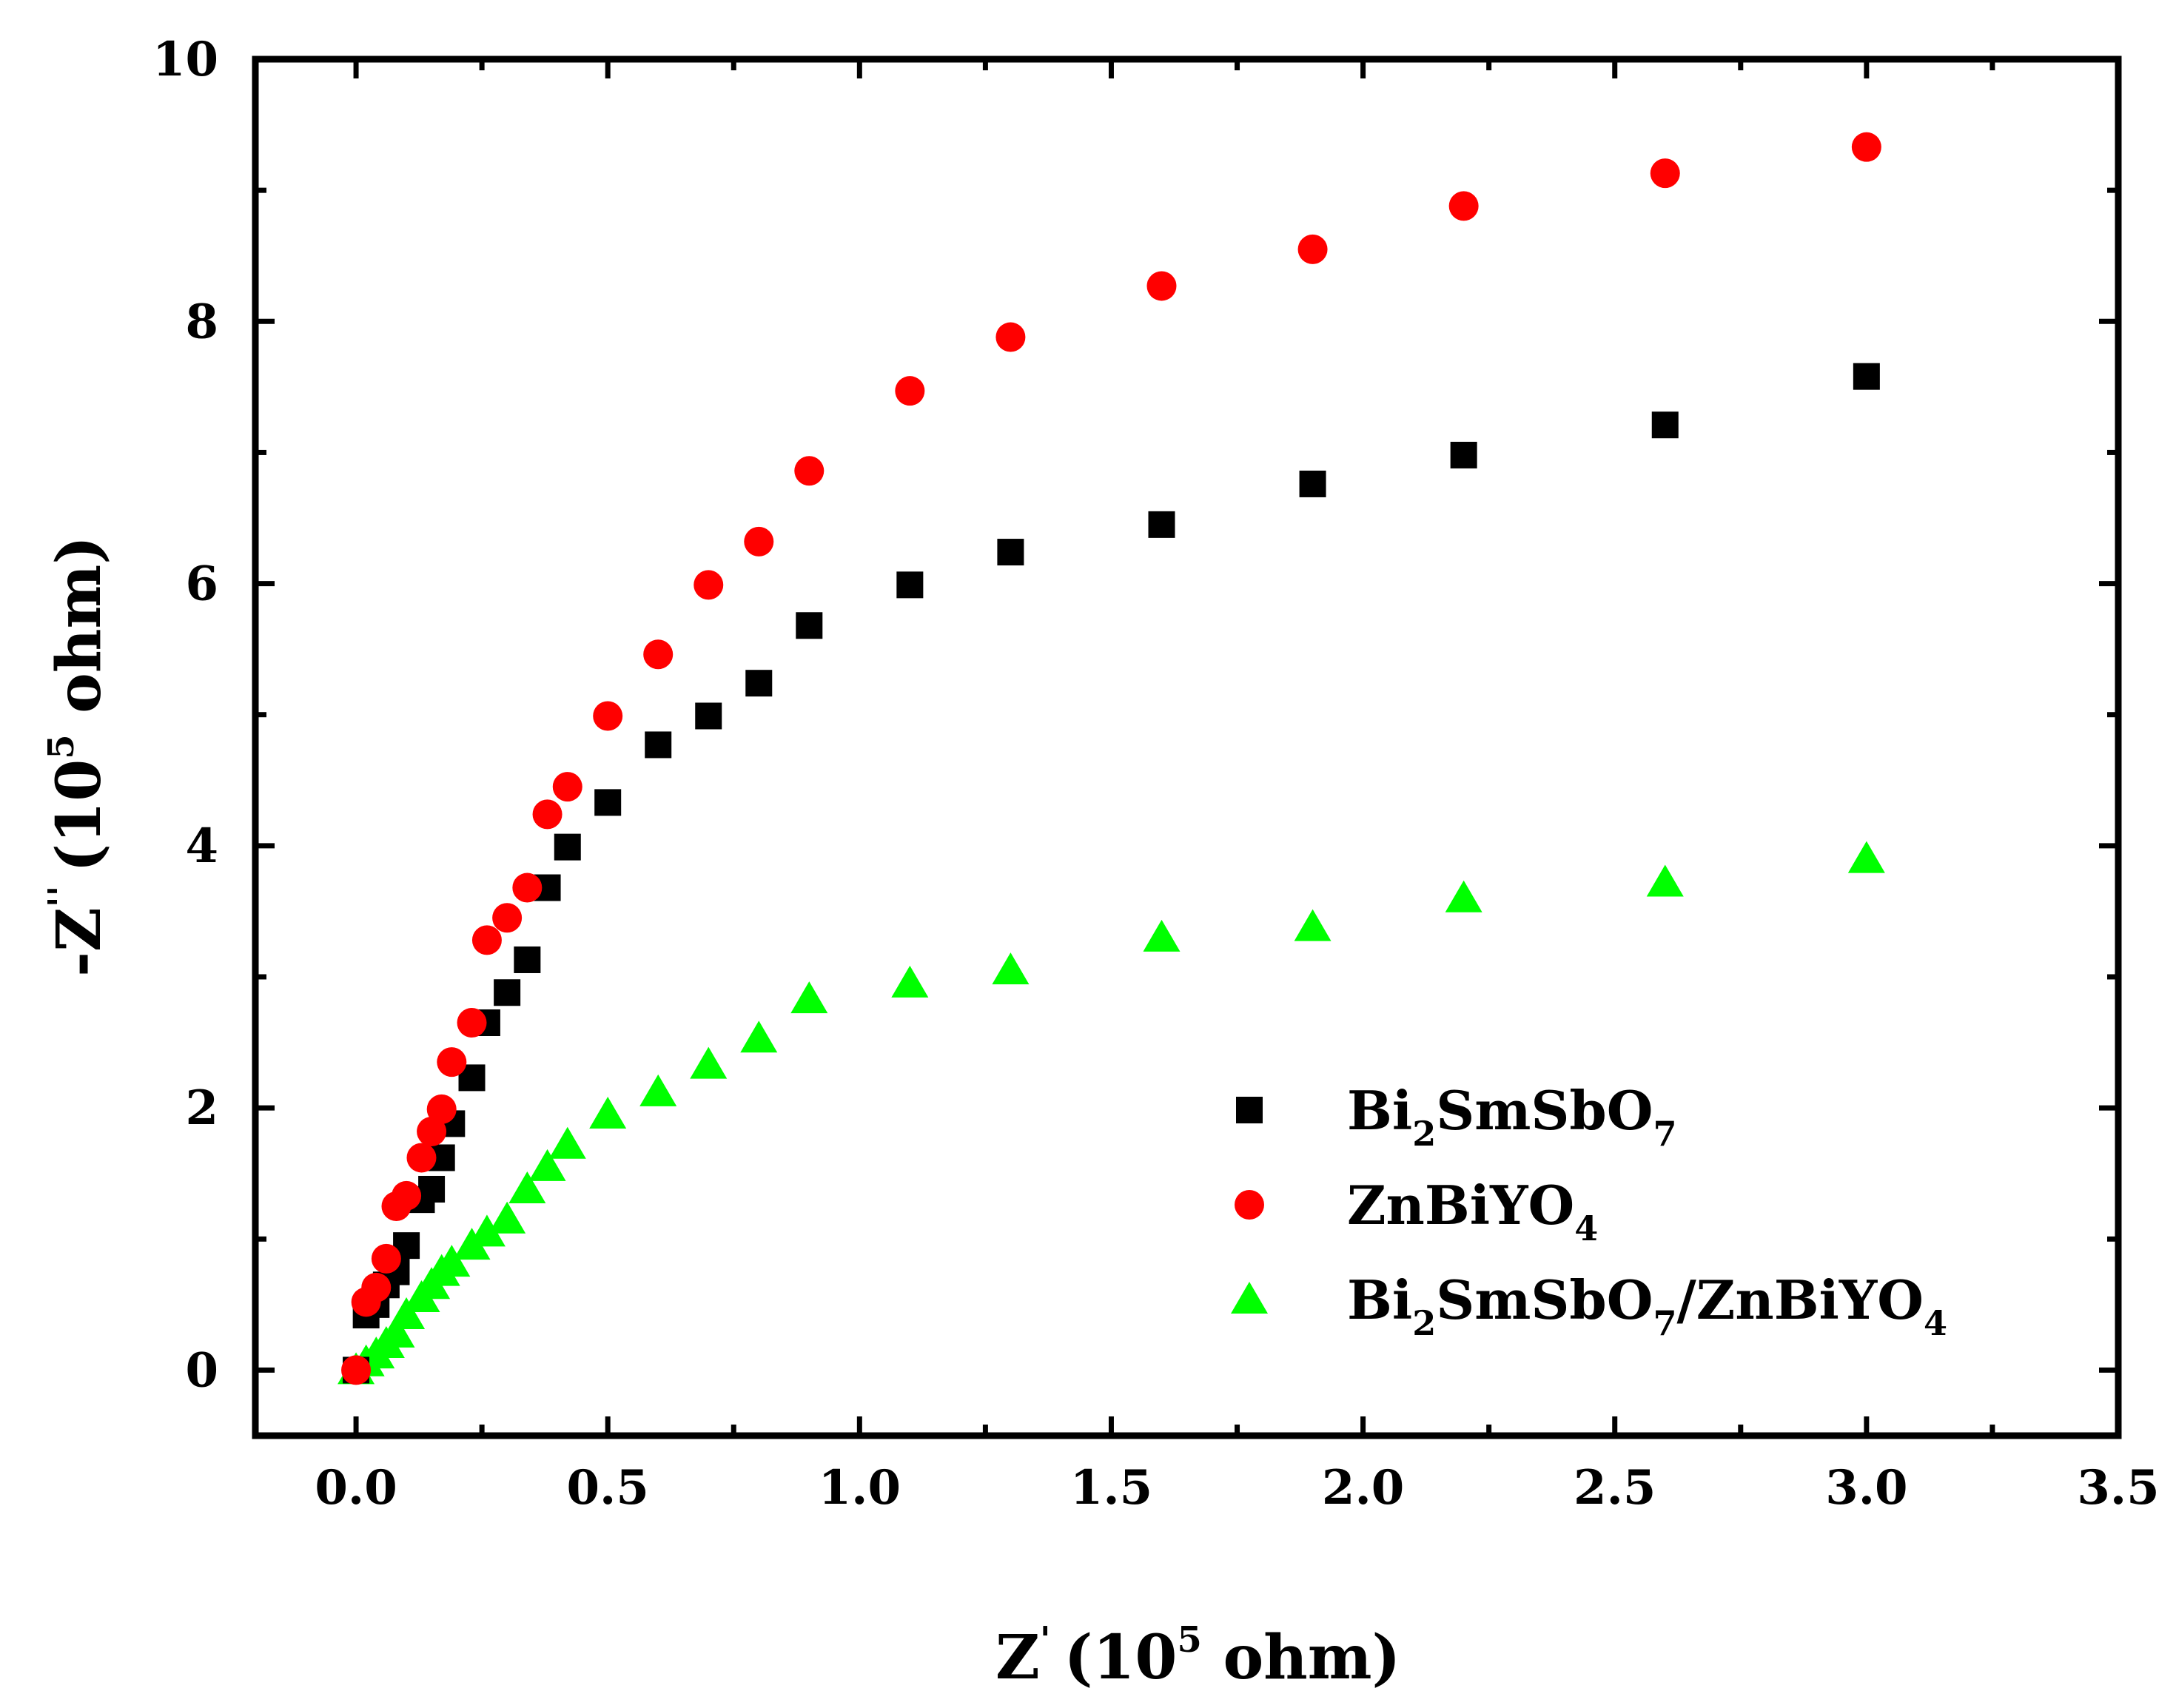 This screenshot has height=1708, width=2176. I want to click on x-tick-label: 0.5, so click(608, 1488).